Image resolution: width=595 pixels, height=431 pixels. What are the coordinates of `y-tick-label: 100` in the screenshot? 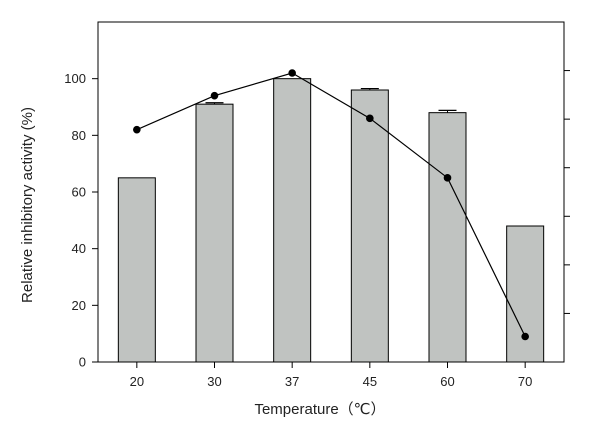 It's located at (75, 78).